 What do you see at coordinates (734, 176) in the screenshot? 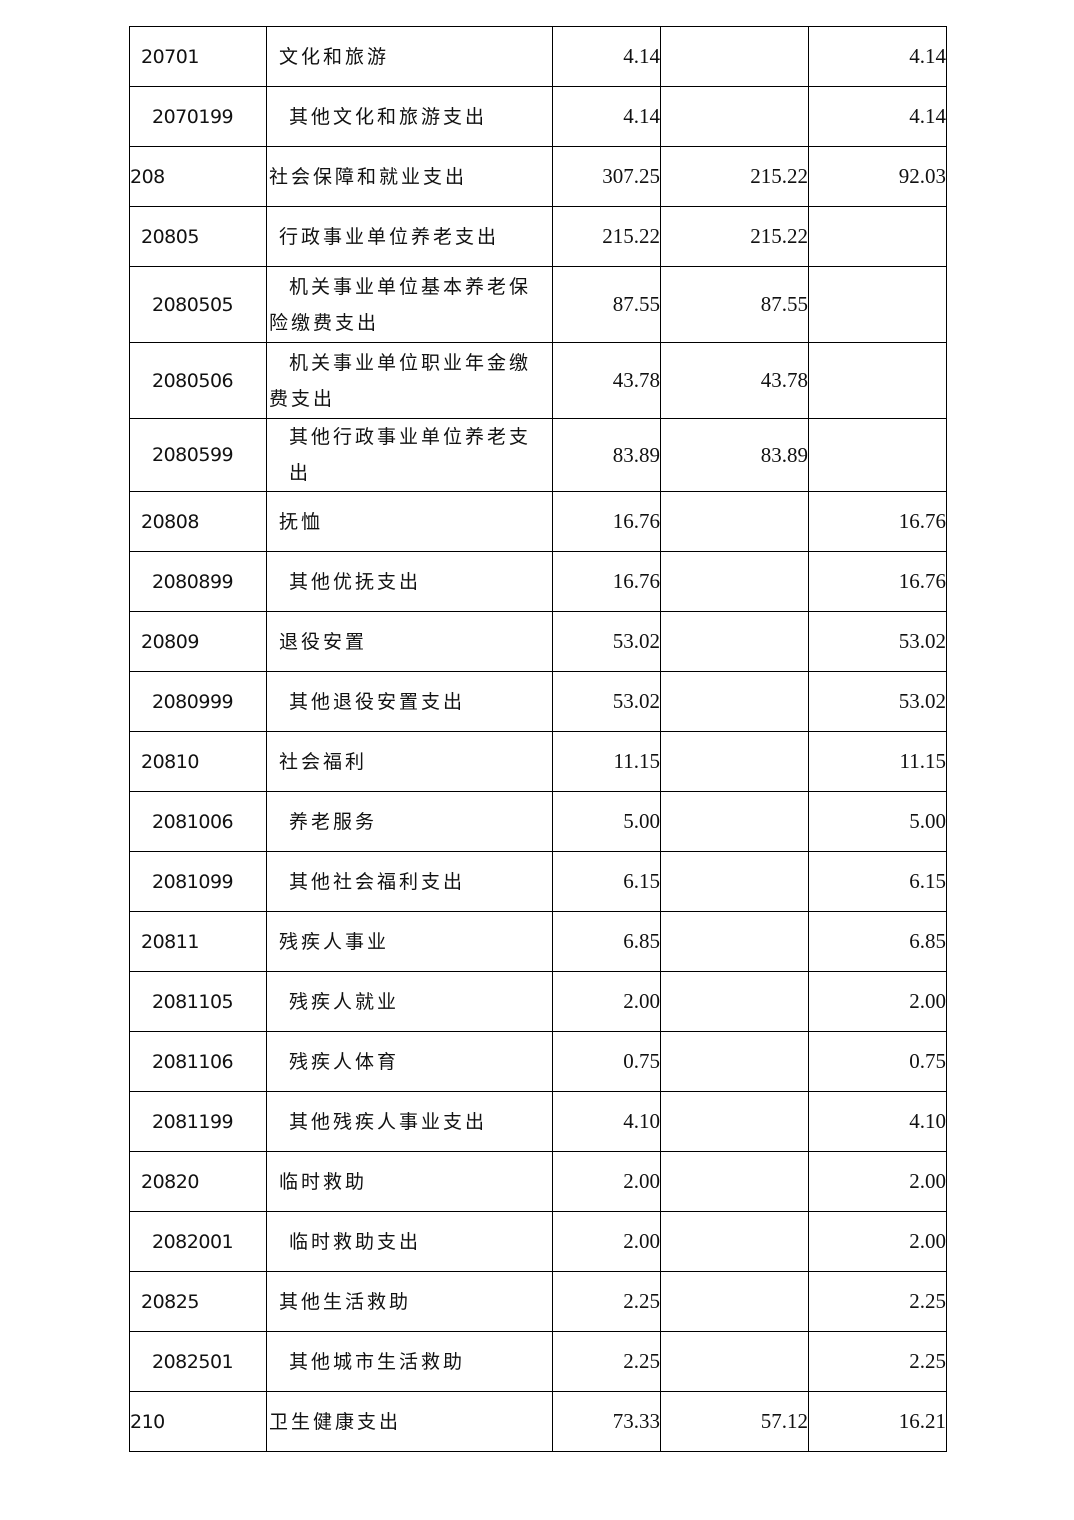
I see `basic-cell: 215.22` at bounding box center [734, 176].